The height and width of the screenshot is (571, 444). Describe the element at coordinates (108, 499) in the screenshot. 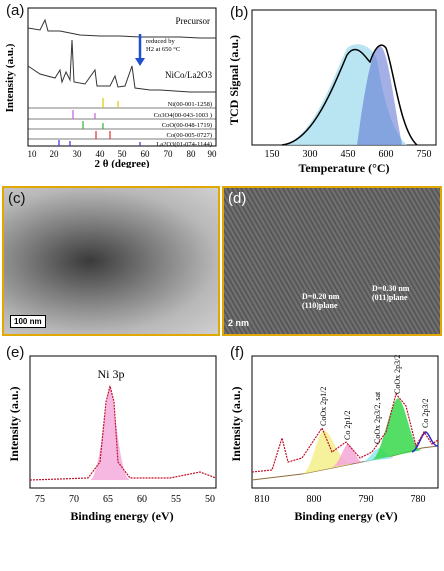

I see `svg-text: 65` at that location.